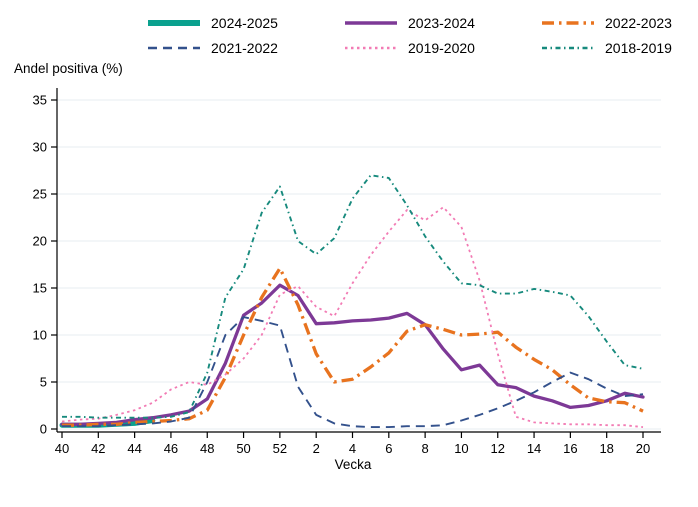 This screenshot has height=507, width=698. Describe the element at coordinates (62, 448) in the screenshot. I see `x-tick-label: 40` at that location.